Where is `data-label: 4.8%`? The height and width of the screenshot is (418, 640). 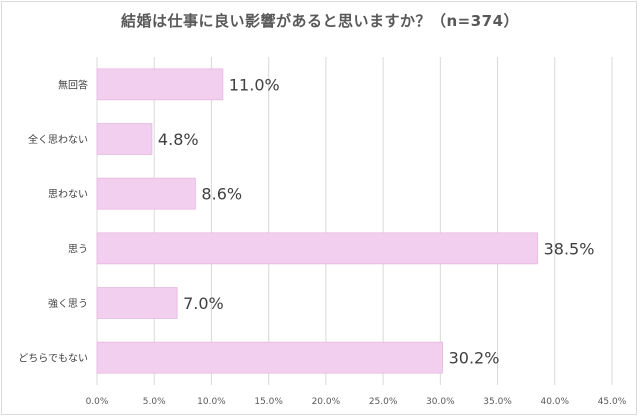
data-label: 4.8% is located at coordinates (178, 139).